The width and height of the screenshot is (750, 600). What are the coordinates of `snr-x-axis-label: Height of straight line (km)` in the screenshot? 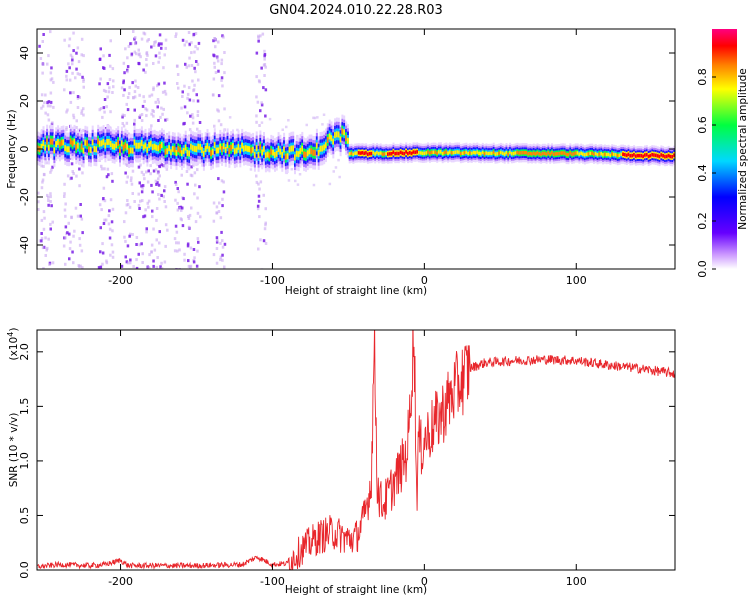 It's located at (356, 590).